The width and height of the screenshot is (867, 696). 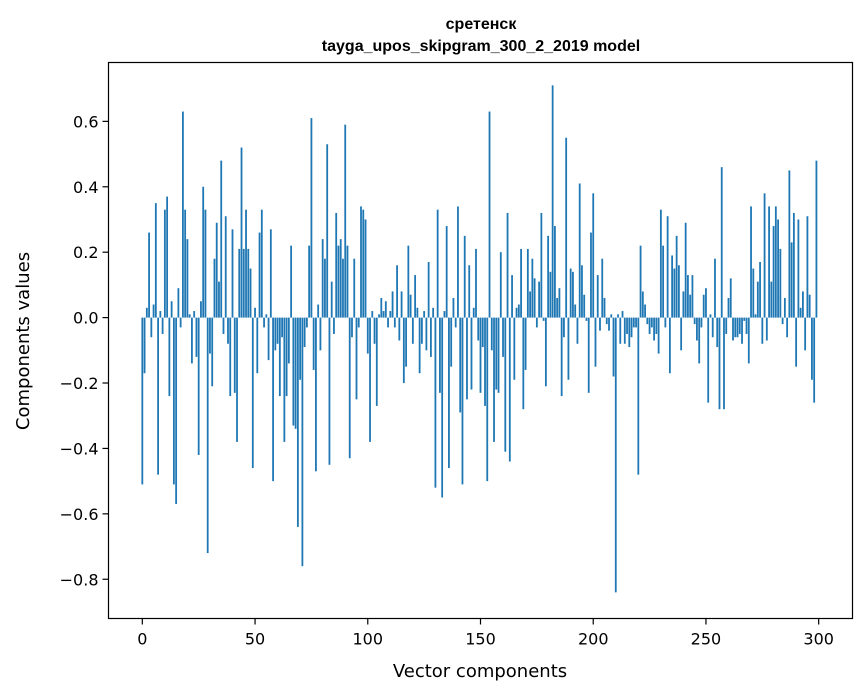 What do you see at coordinates (79, 579) in the screenshot?
I see `y-tick-label: −0.8` at bounding box center [79, 579].